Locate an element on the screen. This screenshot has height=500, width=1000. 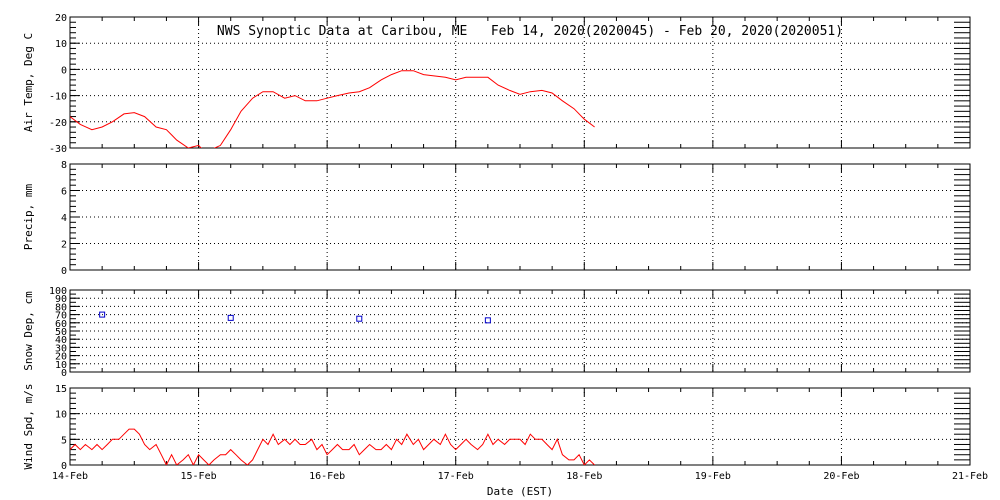
x-tick-label: 17-Feb is located at coordinates (456, 476).